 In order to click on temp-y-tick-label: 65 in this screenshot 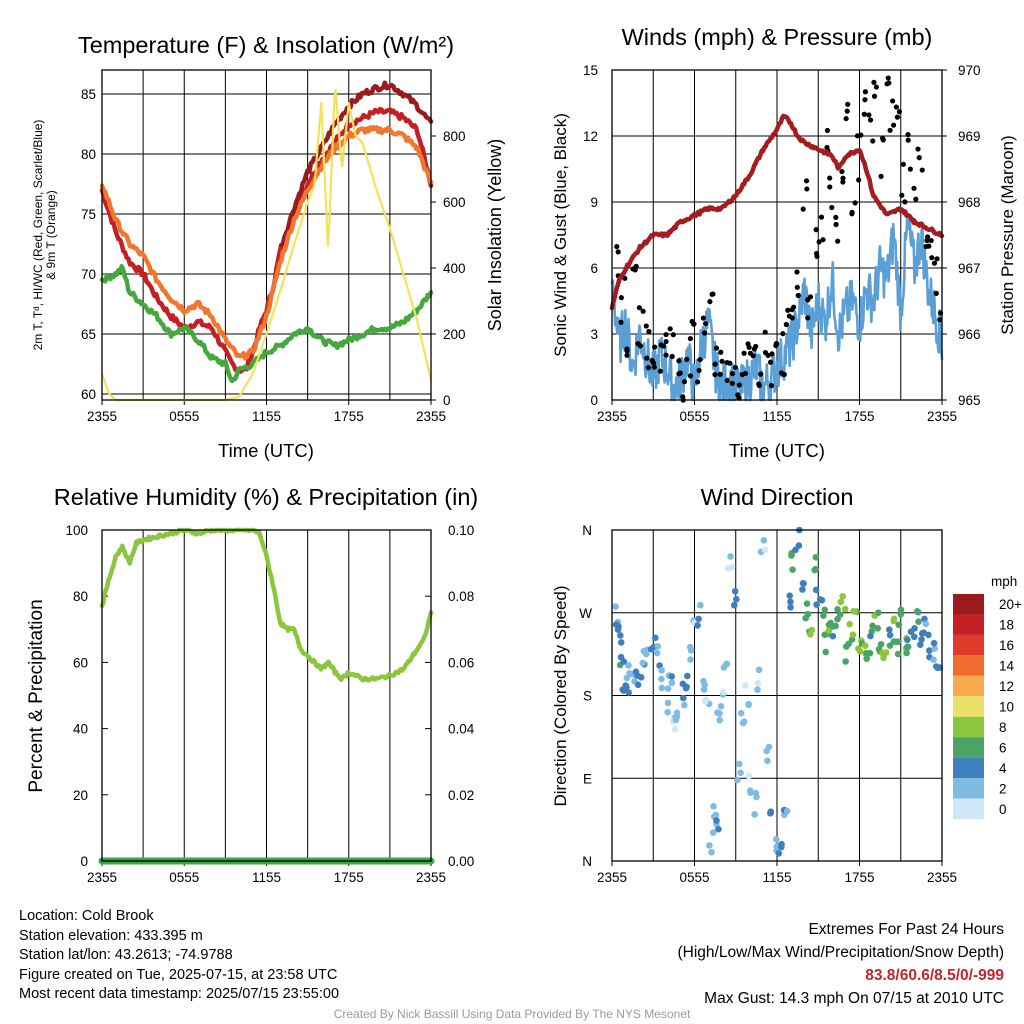, I will do `click(88, 334)`.